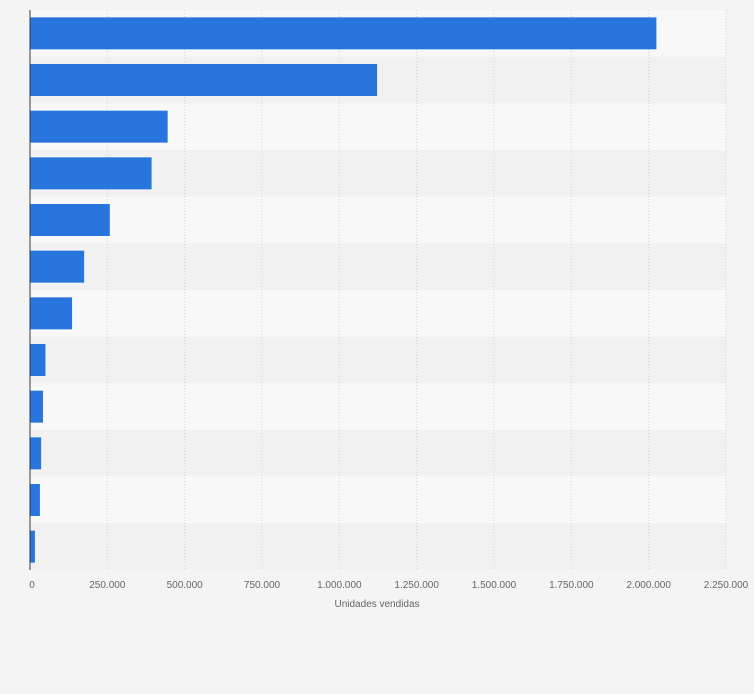 The image size is (754, 694). I want to click on x-tick-label: 1.000.000, so click(339, 585).